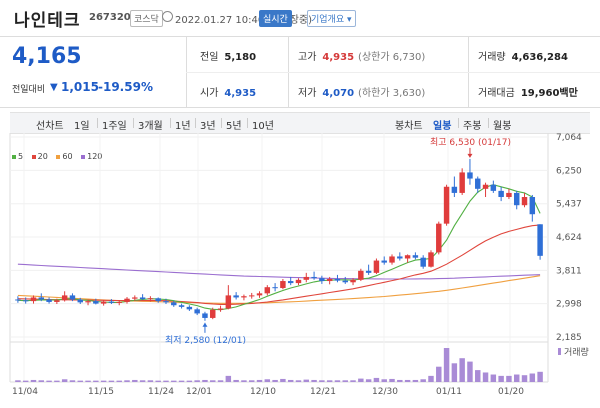 The image size is (600, 408). I want to click on candle-monthly: 월봉, so click(502, 126).